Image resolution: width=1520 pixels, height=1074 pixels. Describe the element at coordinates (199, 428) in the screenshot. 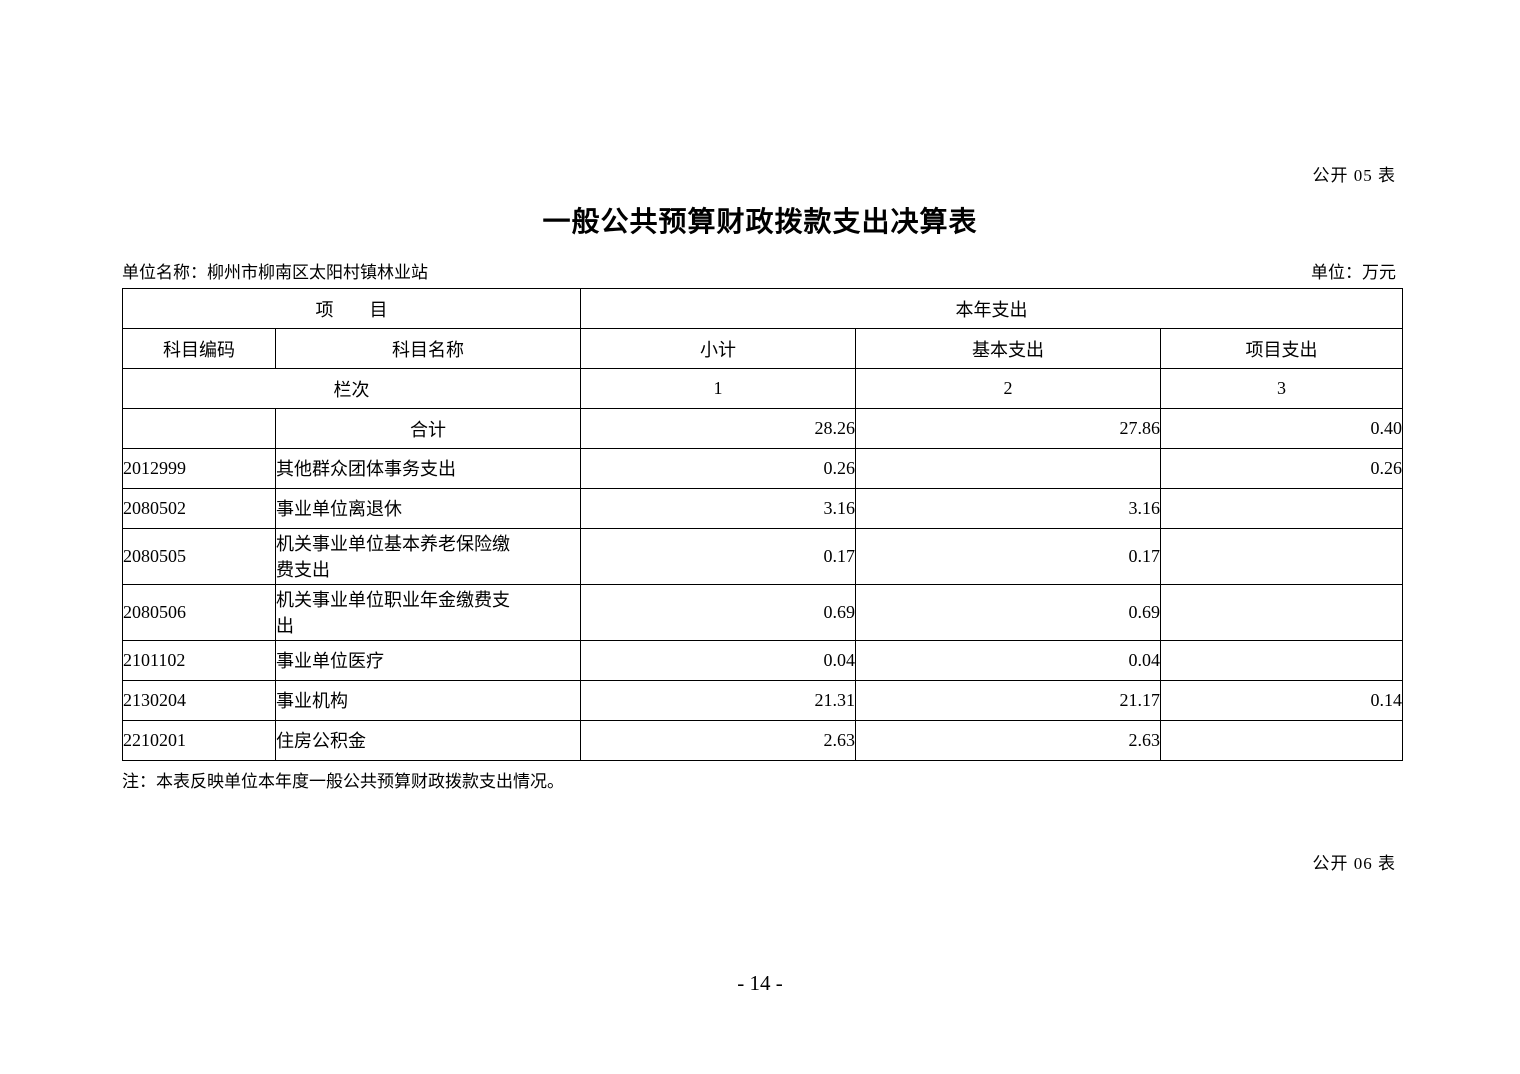

I see `subject-code-cell` at that location.